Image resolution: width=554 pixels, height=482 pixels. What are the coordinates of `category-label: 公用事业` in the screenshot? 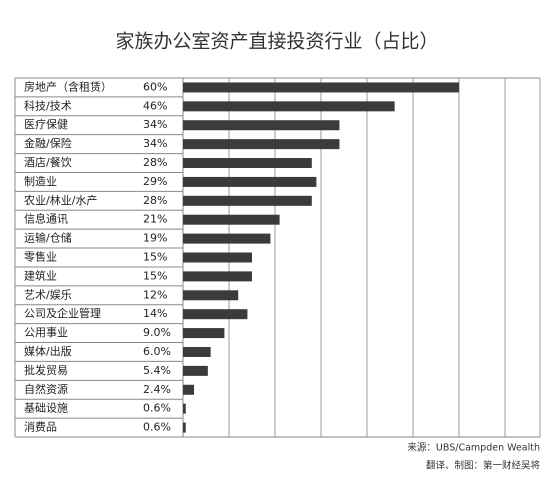 It's located at (46, 332).